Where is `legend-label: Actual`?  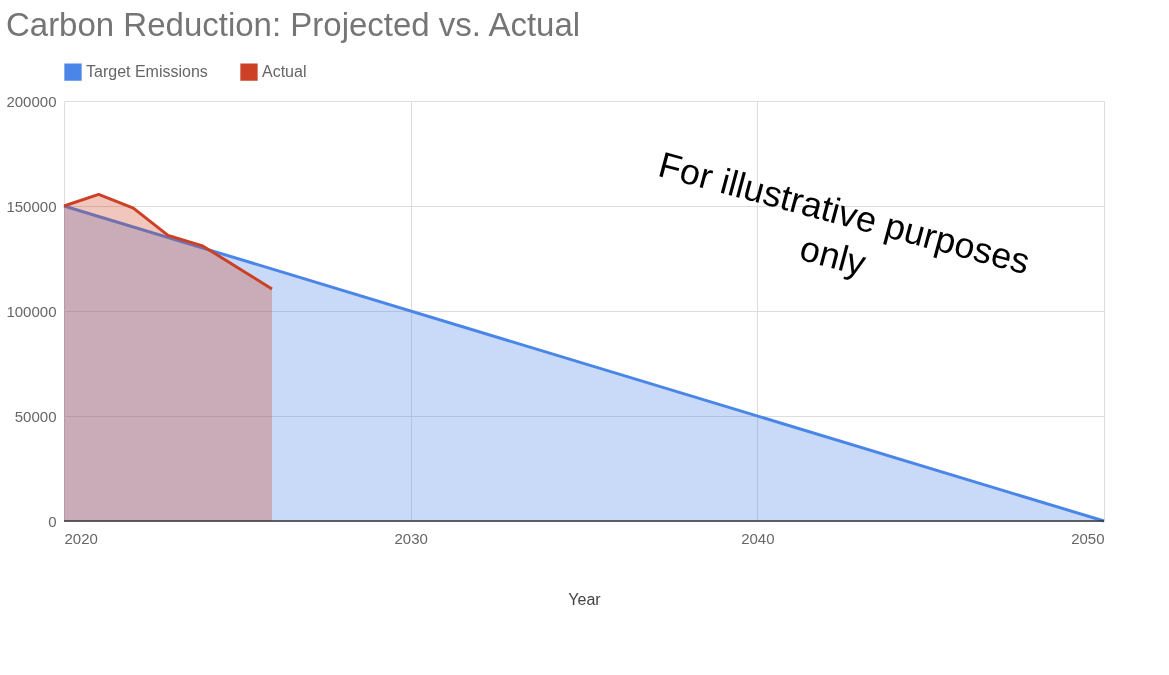 legend-label: Actual is located at coordinates (284, 72).